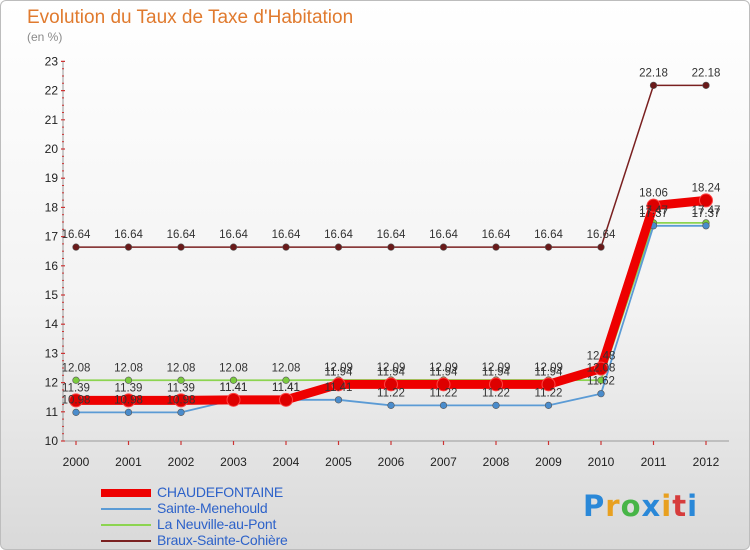 The height and width of the screenshot is (550, 750). Describe the element at coordinates (45, 37) in the screenshot. I see `y-axis-unit-label: (en %)` at that location.